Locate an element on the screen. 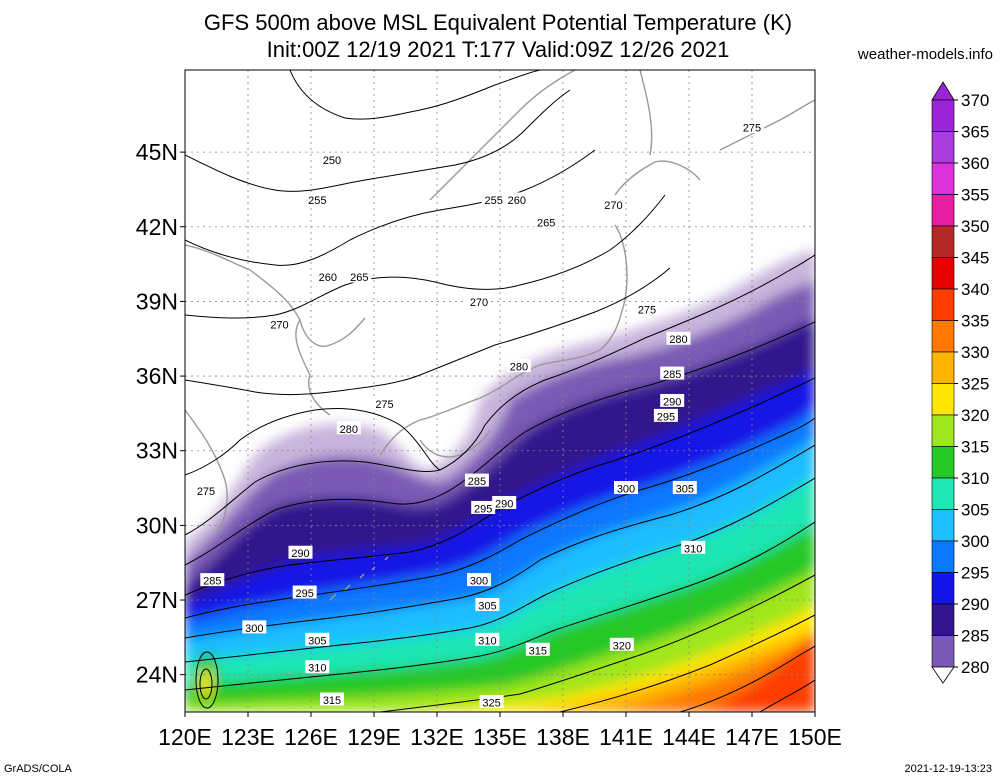 This screenshot has width=1000, height=779. lon-tick-label: 126E is located at coordinates (311, 737).